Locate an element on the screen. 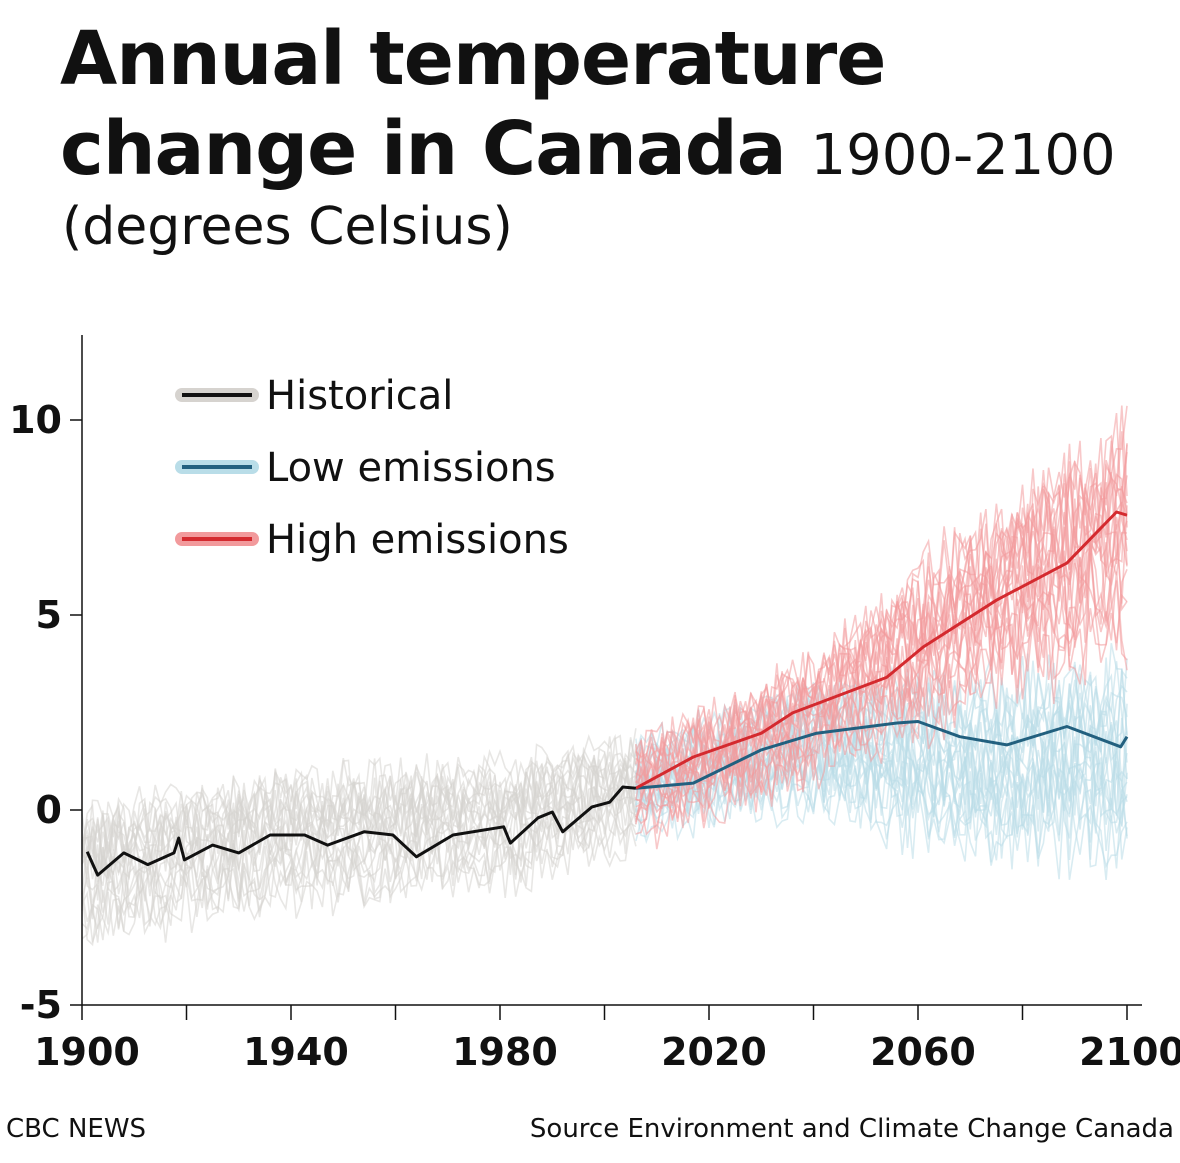 The height and width of the screenshot is (1163, 1180). legend-item-high-emissions: High emissions is located at coordinates (372, 540).